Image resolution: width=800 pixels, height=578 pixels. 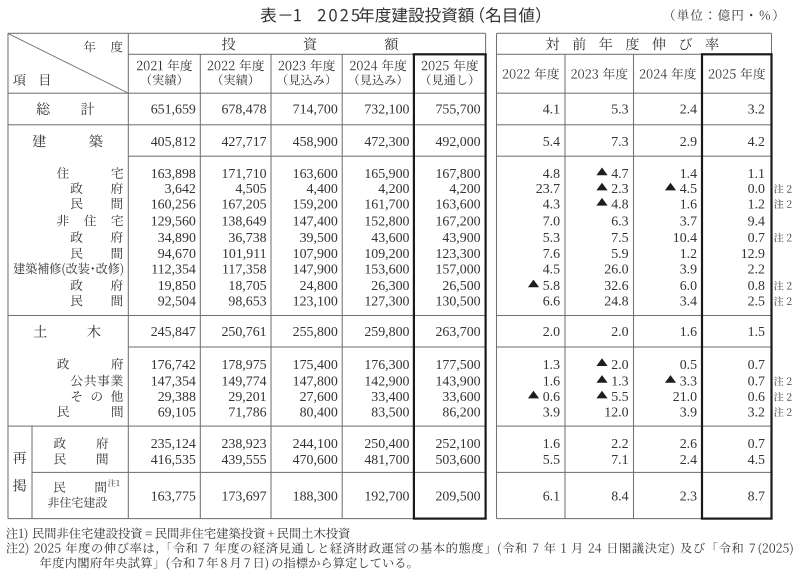 I want to click on svg-text: 23.7, so click(x=548, y=189).